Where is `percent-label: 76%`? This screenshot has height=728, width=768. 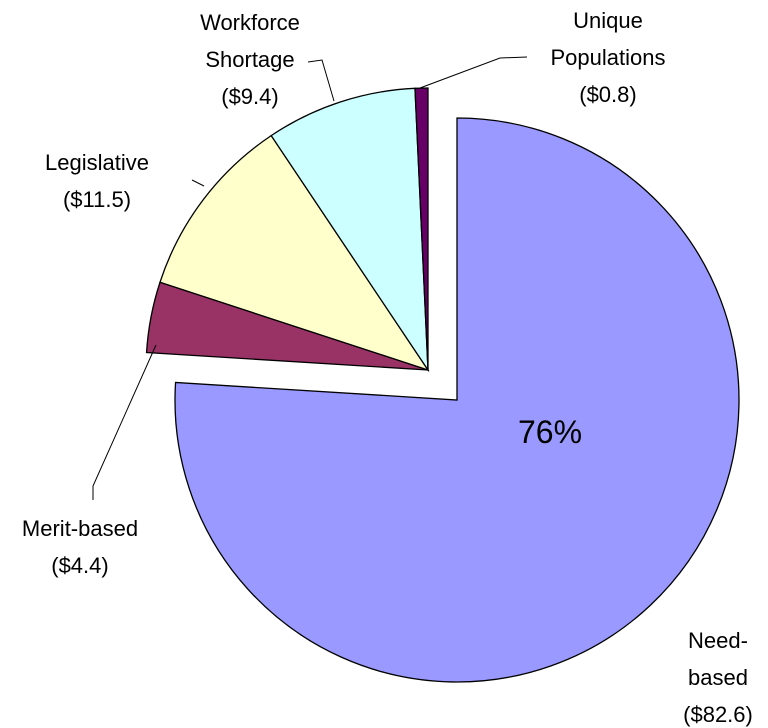 percent-label: 76% is located at coordinates (550, 432).